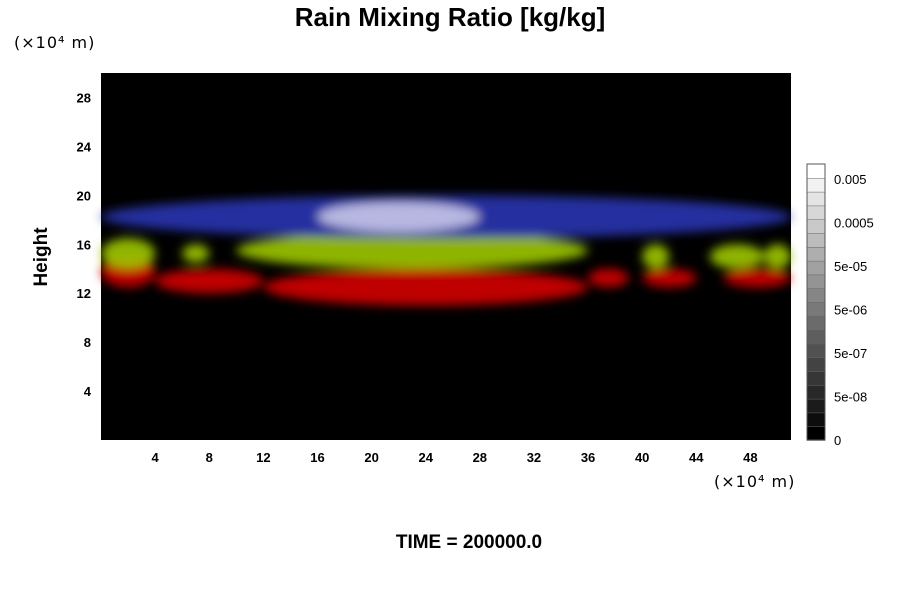  I want to click on colorbar-frame, so click(816, 302).